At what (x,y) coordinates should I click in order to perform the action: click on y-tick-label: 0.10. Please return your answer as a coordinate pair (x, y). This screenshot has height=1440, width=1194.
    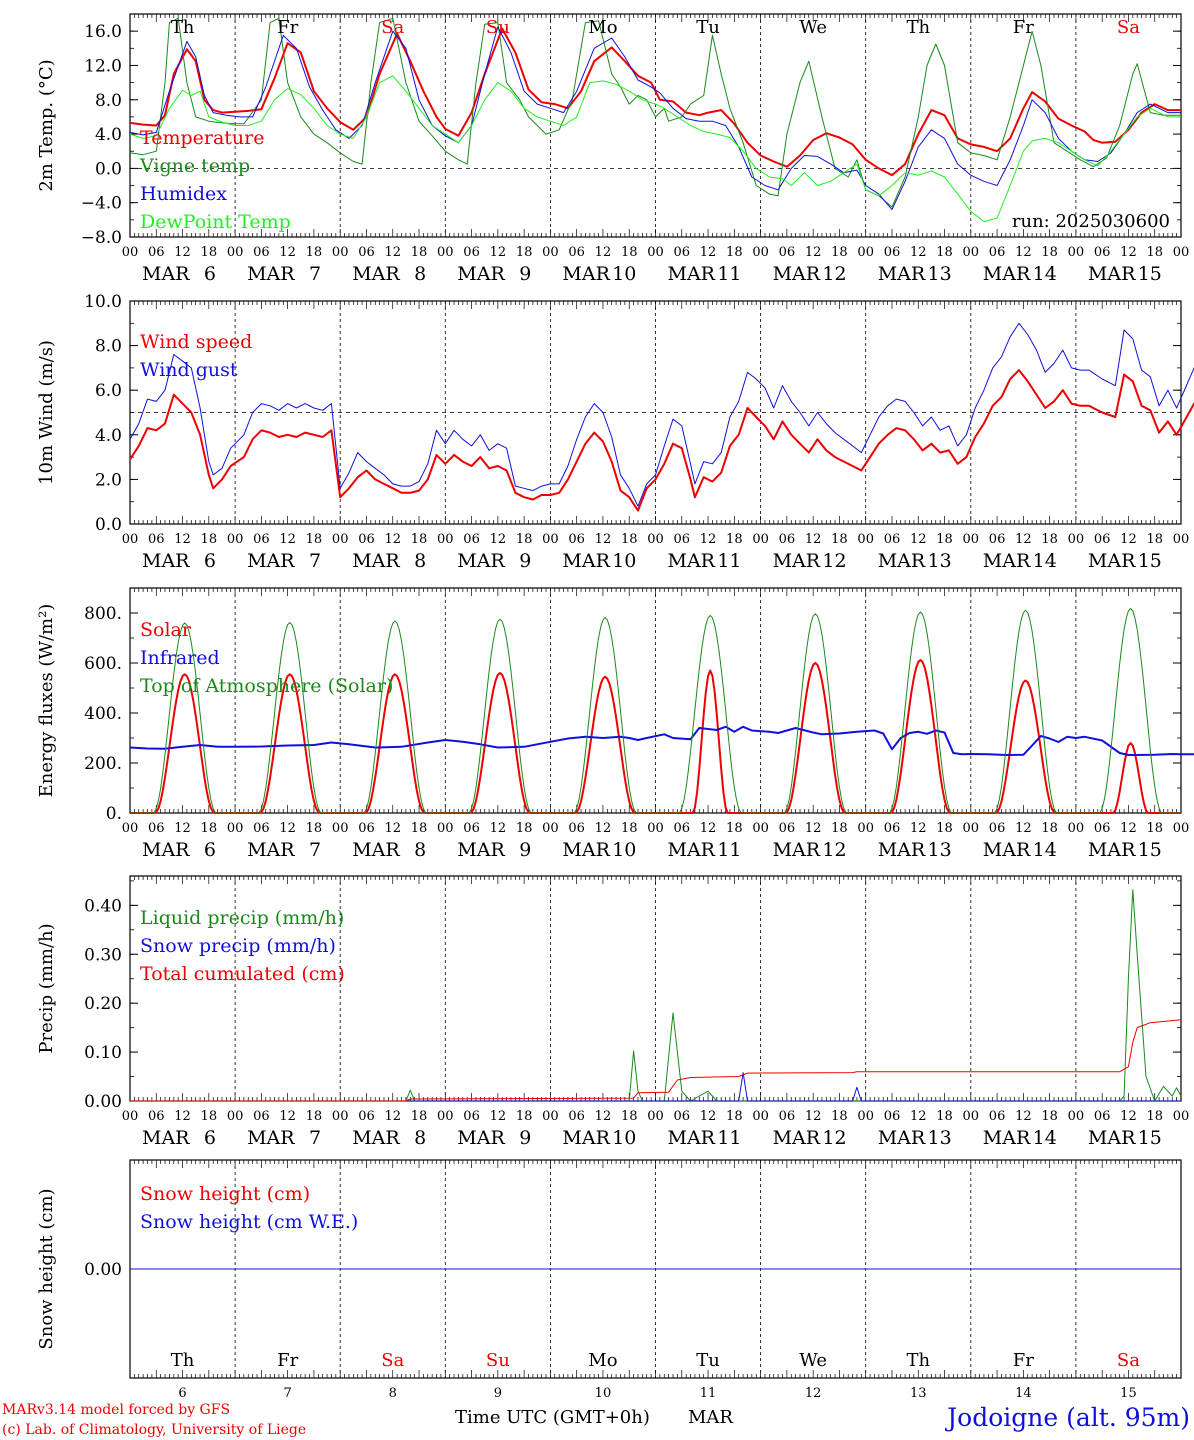
    Looking at the image, I should click on (103, 1053).